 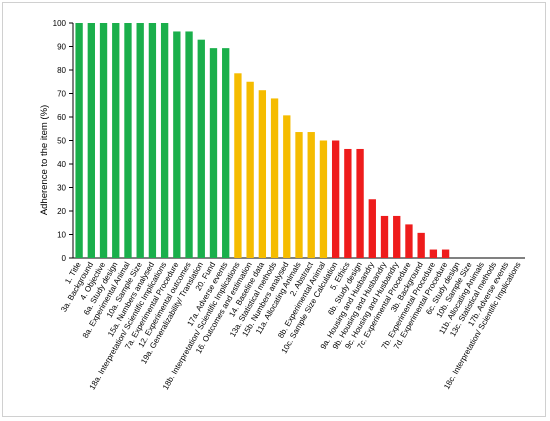 I want to click on y-axis: 0 10 20 30 40 50 60 70 80 90 100, so click(x=63, y=141).